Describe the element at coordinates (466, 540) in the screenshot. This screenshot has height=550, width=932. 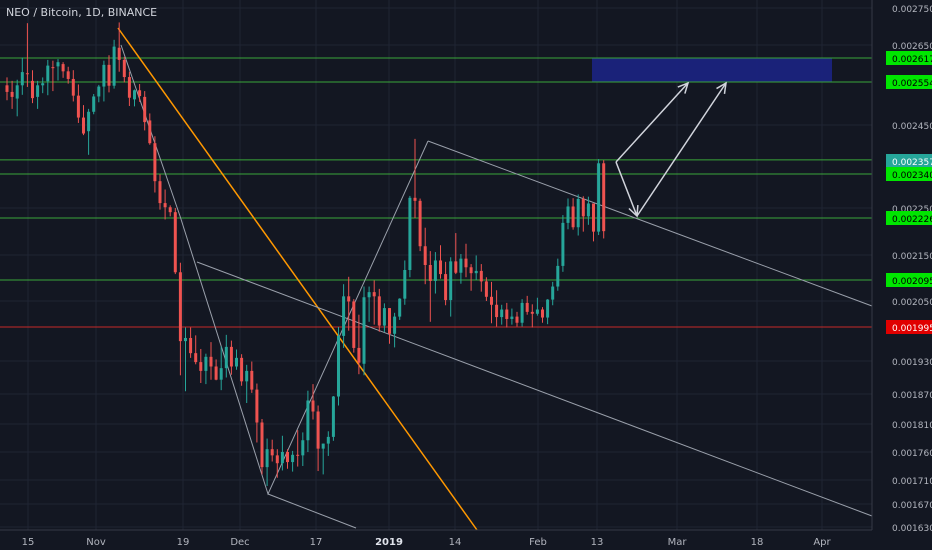
I see `time-axis-background` at that location.